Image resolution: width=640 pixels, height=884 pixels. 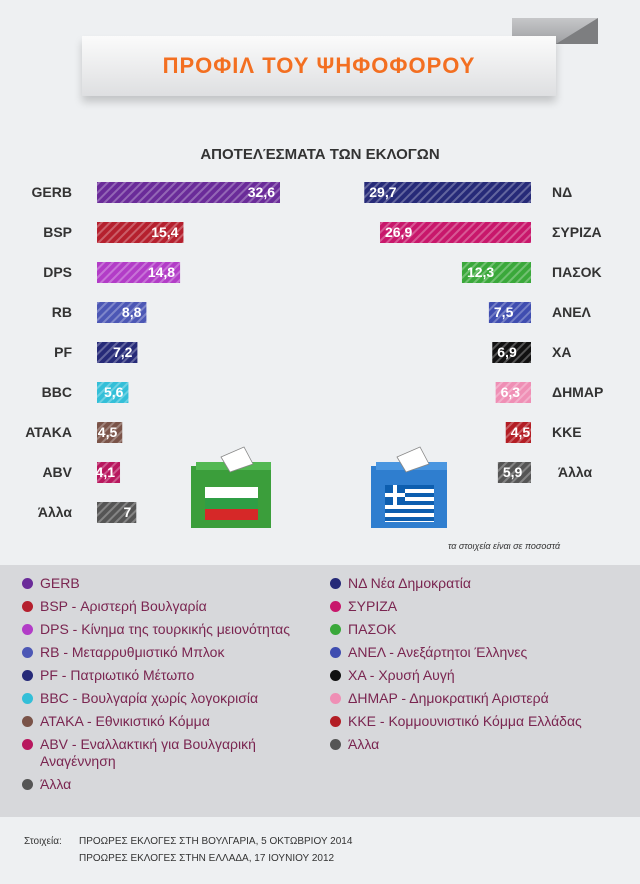 What do you see at coordinates (172, 583) in the screenshot?
I see `legend-item: GERB` at bounding box center [172, 583].